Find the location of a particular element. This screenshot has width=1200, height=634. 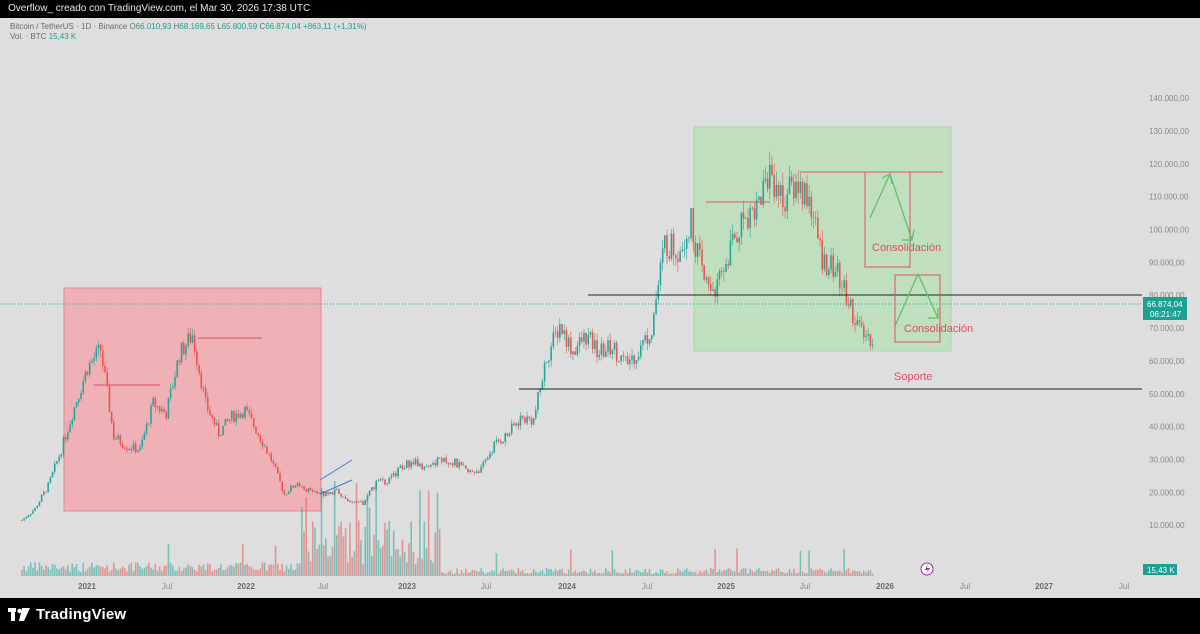

tradingview-logo: TradingView is located at coordinates (67, 614).